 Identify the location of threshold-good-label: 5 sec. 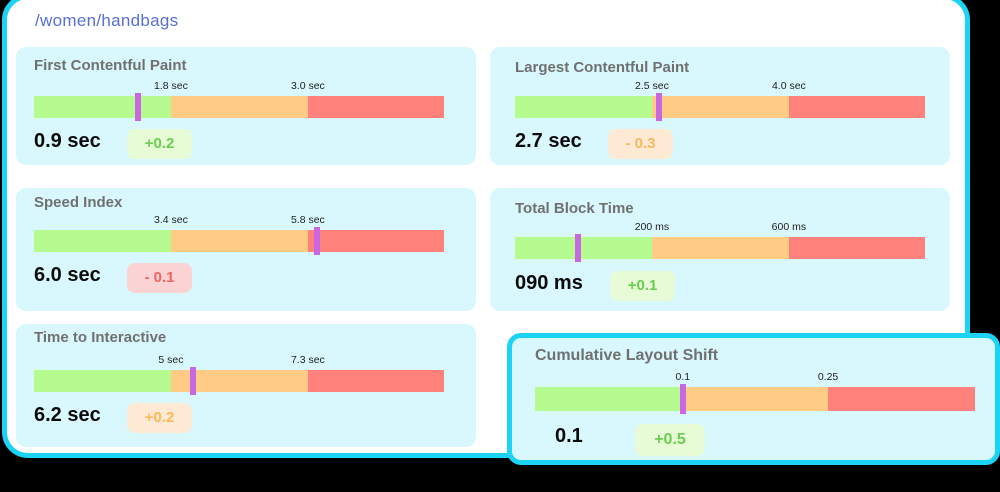
(171, 360).